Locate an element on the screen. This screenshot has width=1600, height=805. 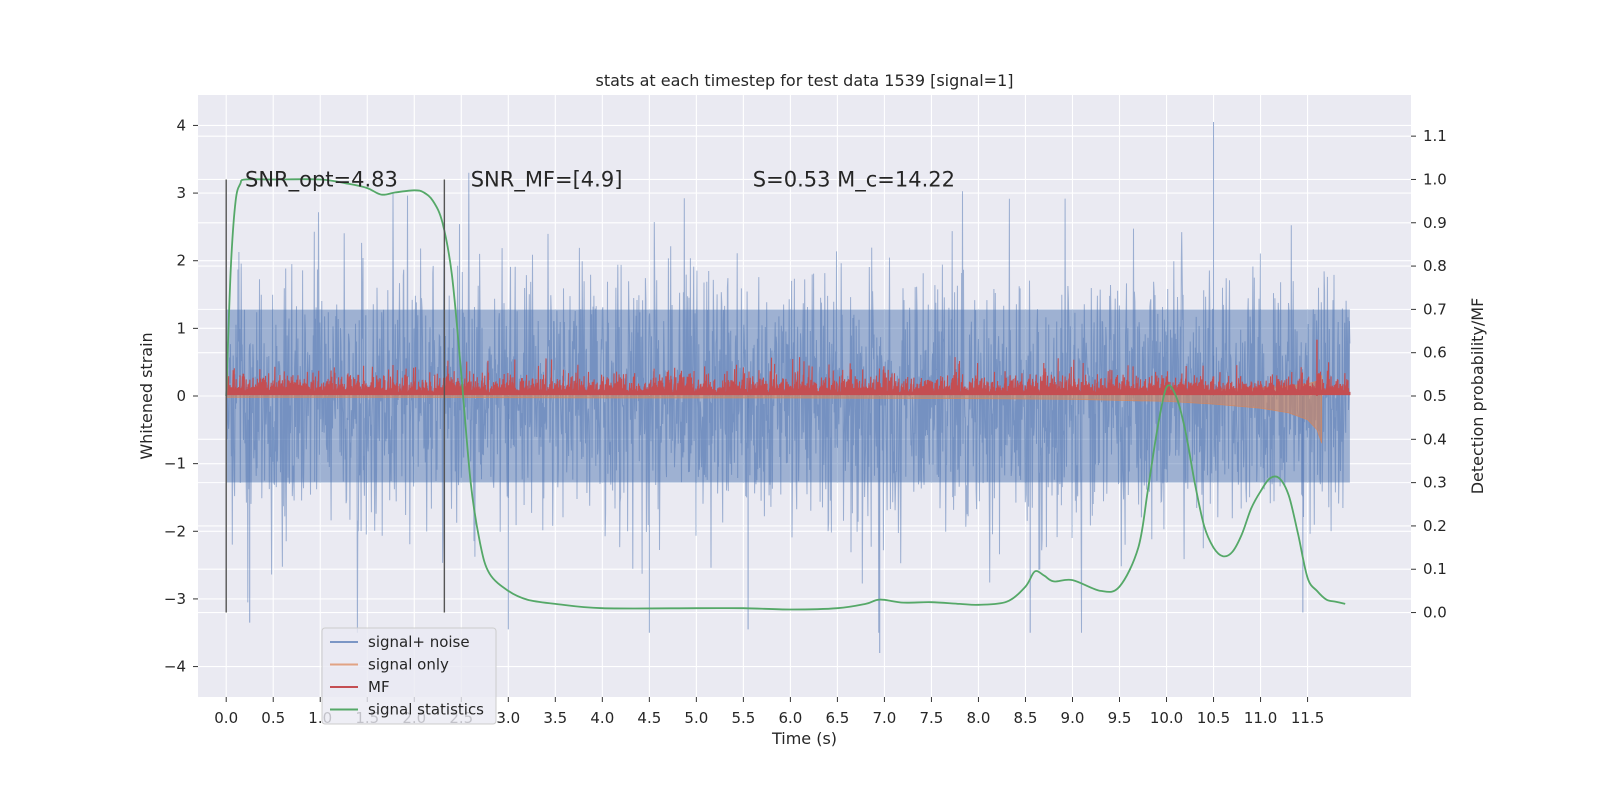
legend-label: signal statistics is located at coordinates (426, 710).